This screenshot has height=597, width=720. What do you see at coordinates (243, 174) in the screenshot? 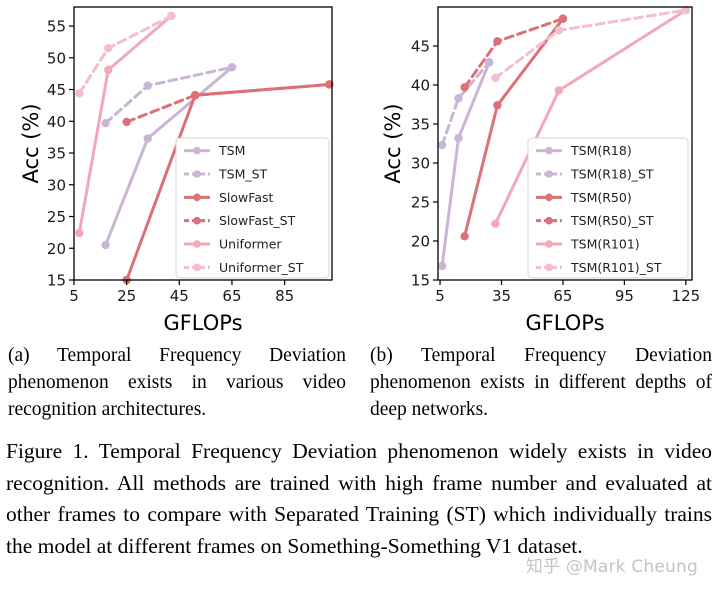
I see `legend-label: TSM_ST` at bounding box center [243, 174].